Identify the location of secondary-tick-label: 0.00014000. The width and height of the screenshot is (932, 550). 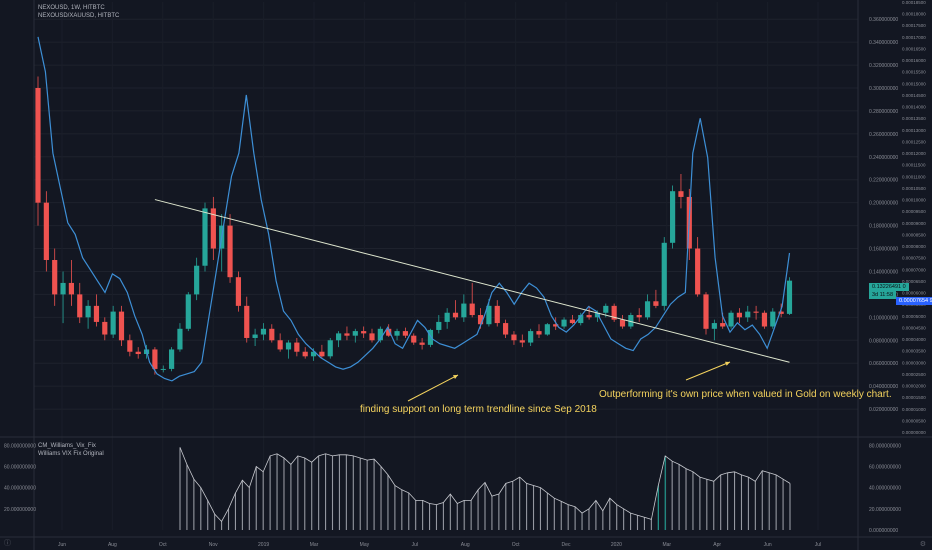
(914, 107).